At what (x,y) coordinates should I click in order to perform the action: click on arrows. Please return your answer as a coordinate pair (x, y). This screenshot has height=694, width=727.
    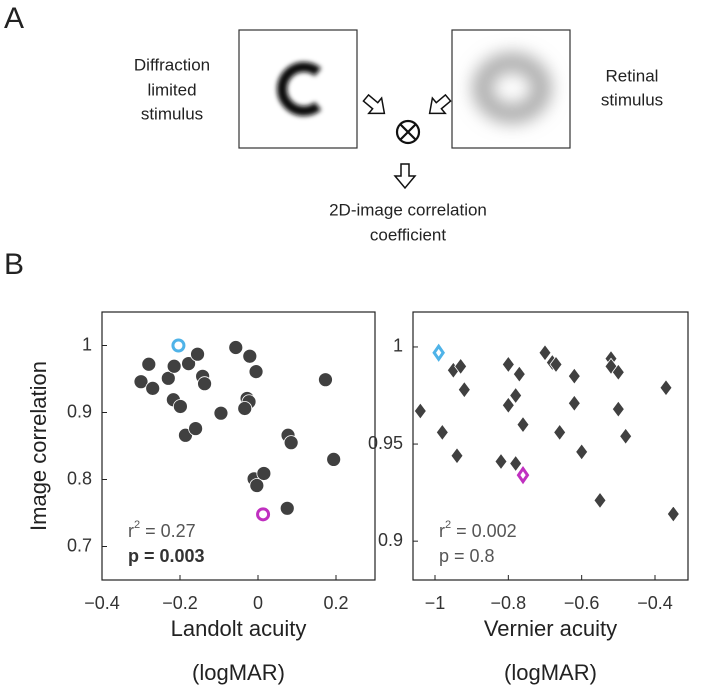
    Looking at the image, I should click on (407, 141).